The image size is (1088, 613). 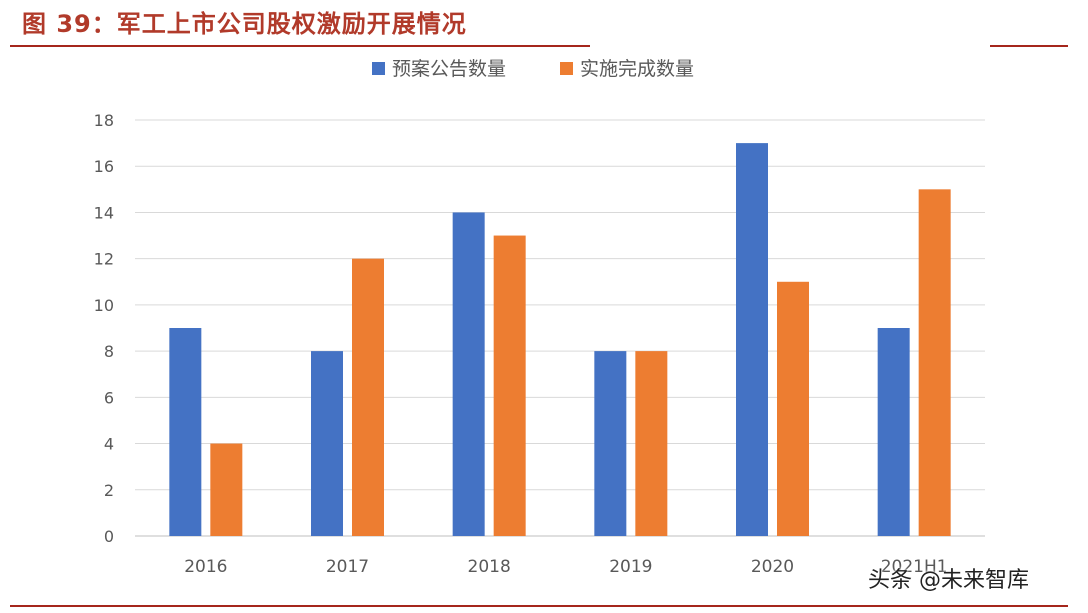 What do you see at coordinates (368, 397) in the screenshot?
I see `bar-completed-2017` at bounding box center [368, 397].